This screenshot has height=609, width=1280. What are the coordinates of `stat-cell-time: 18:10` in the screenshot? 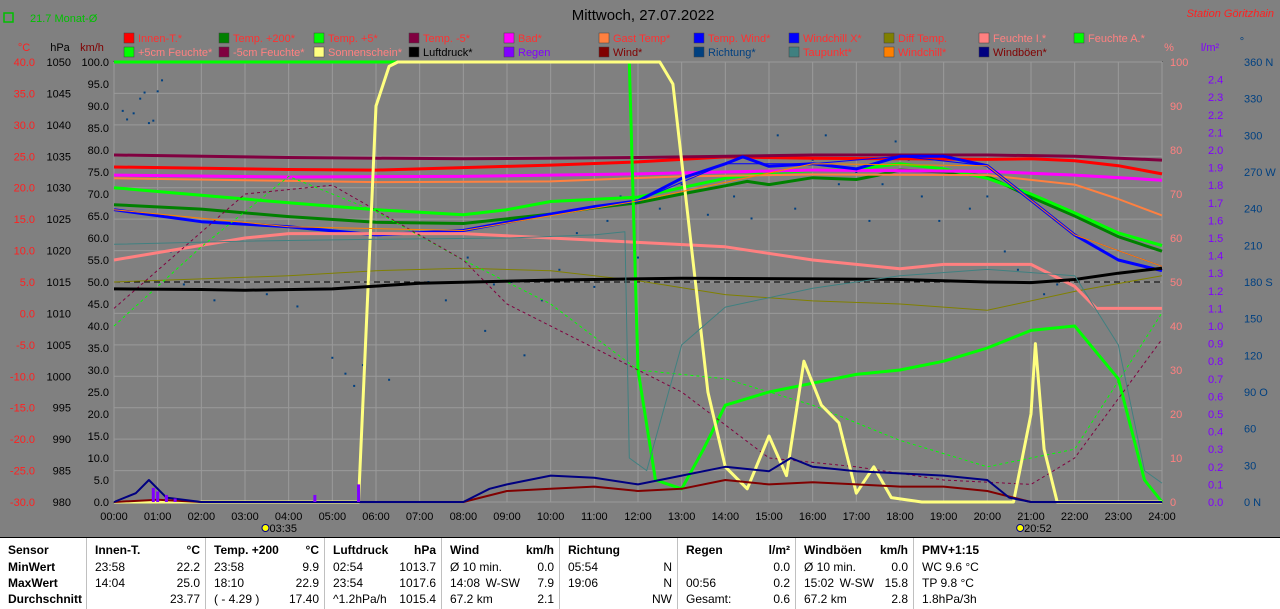 It's located at (229, 583).